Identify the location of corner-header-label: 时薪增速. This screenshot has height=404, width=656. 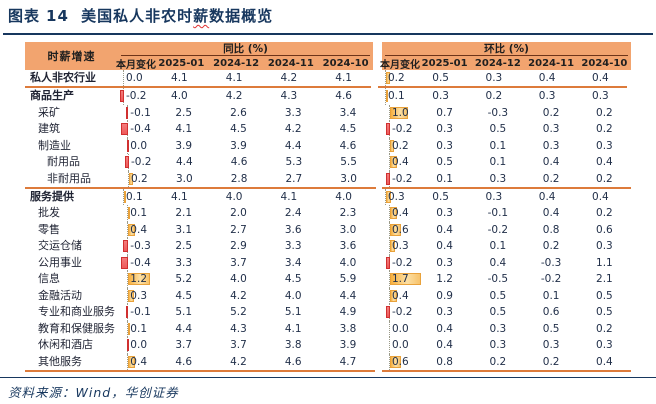
(71, 56).